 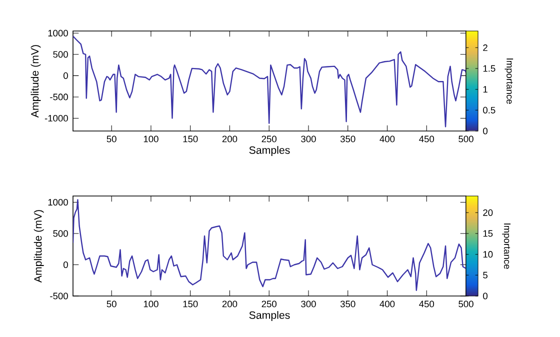 I want to click on color-bar-label: 2, so click(x=485, y=47).